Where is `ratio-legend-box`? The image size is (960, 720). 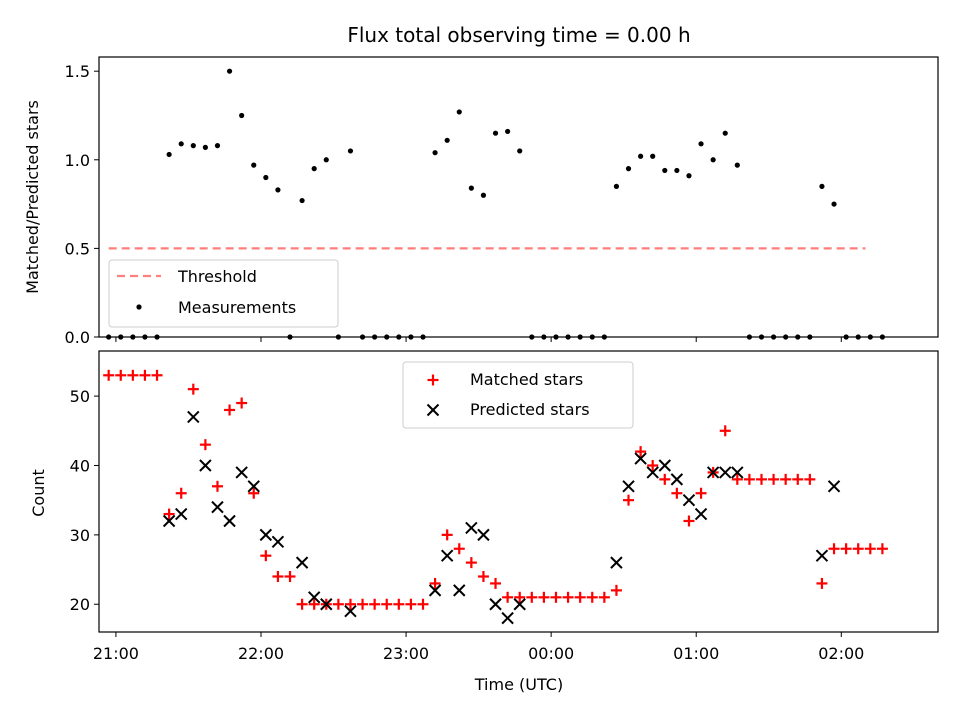 ratio-legend-box is located at coordinates (223, 293).